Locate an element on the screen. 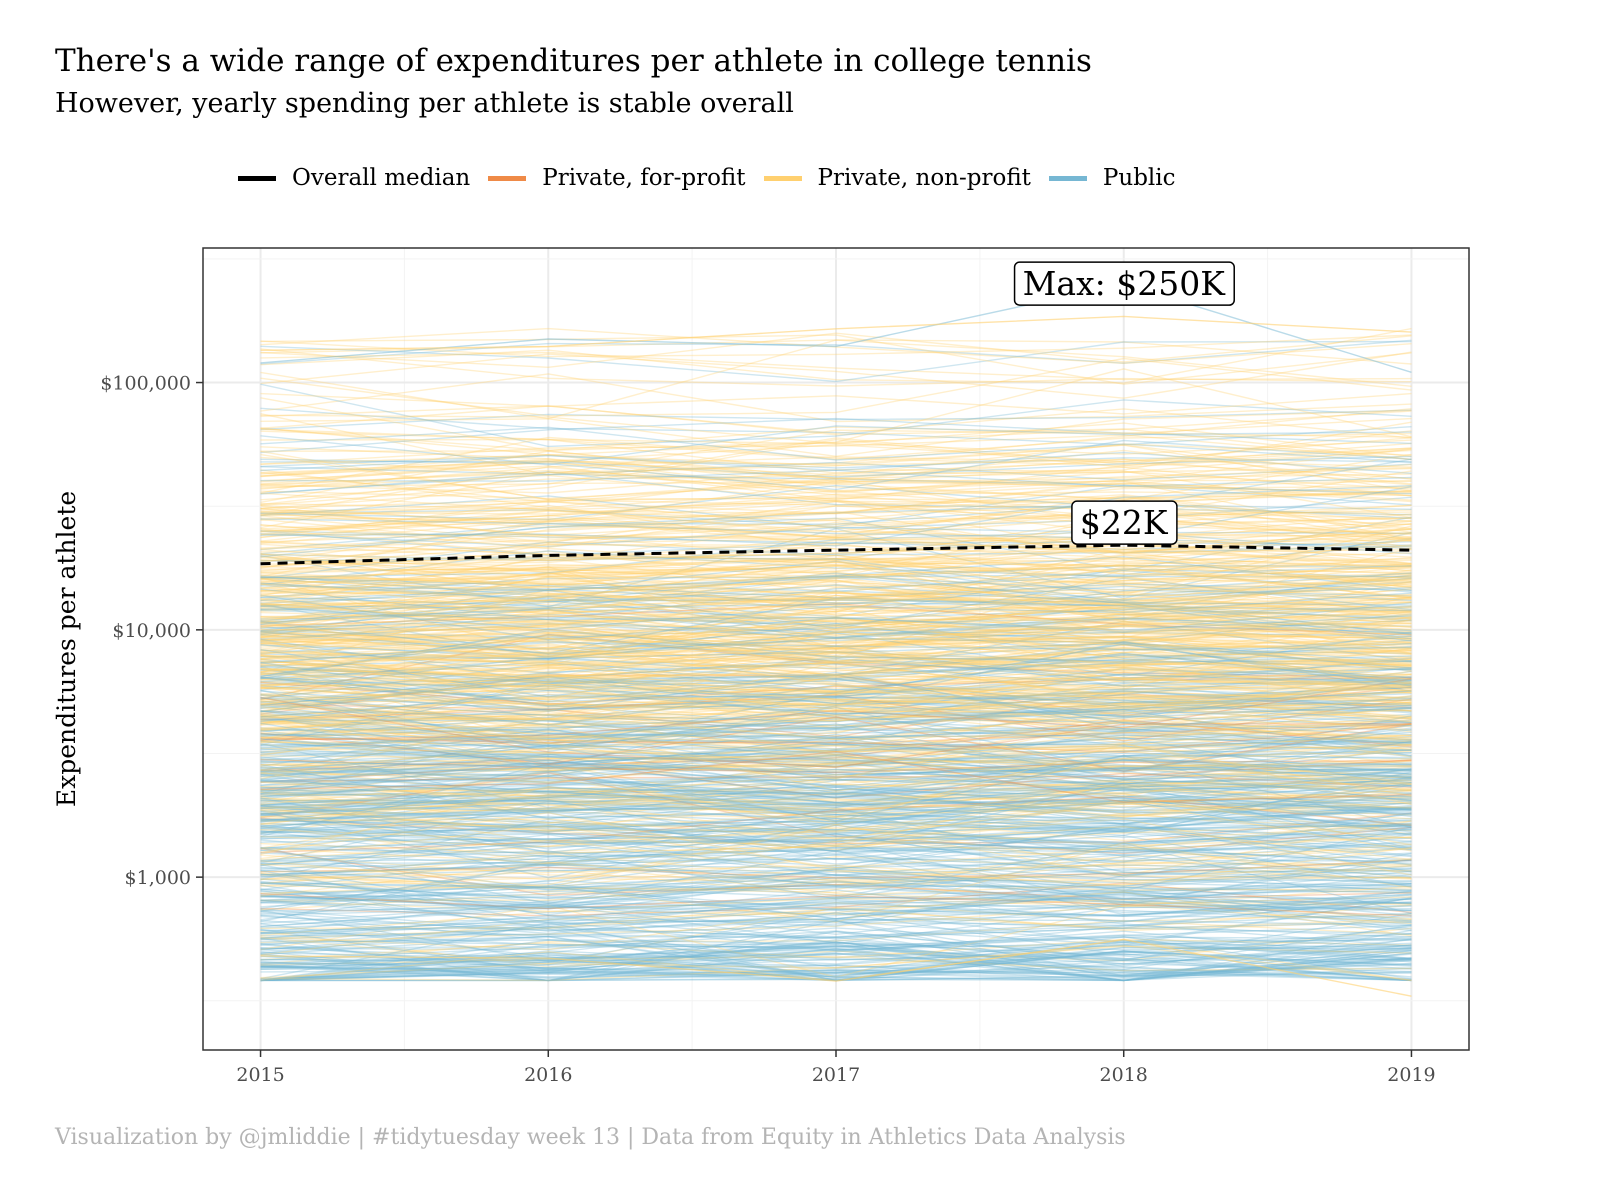 Image resolution: width=1600 pixels, height=1200 pixels. annotation-max-text: Max: $250K is located at coordinates (1125, 283).